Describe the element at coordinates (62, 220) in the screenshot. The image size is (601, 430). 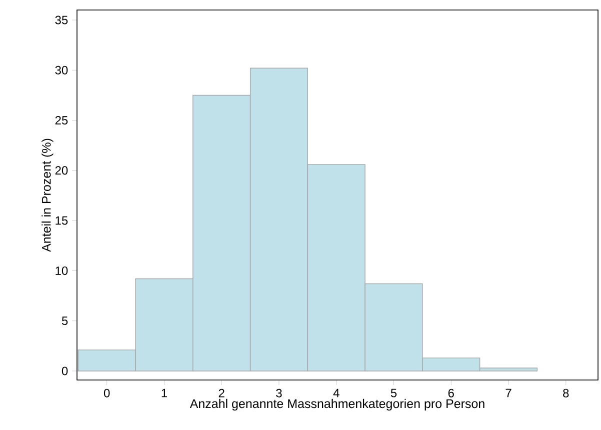
I see `y-tick-label: 15` at that location.